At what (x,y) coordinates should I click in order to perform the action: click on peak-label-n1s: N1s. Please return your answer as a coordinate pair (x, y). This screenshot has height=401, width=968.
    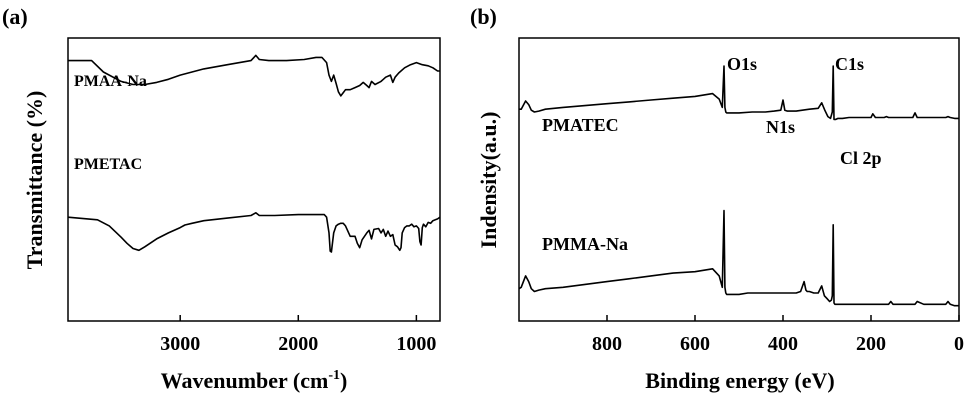
    Looking at the image, I should click on (780, 127).